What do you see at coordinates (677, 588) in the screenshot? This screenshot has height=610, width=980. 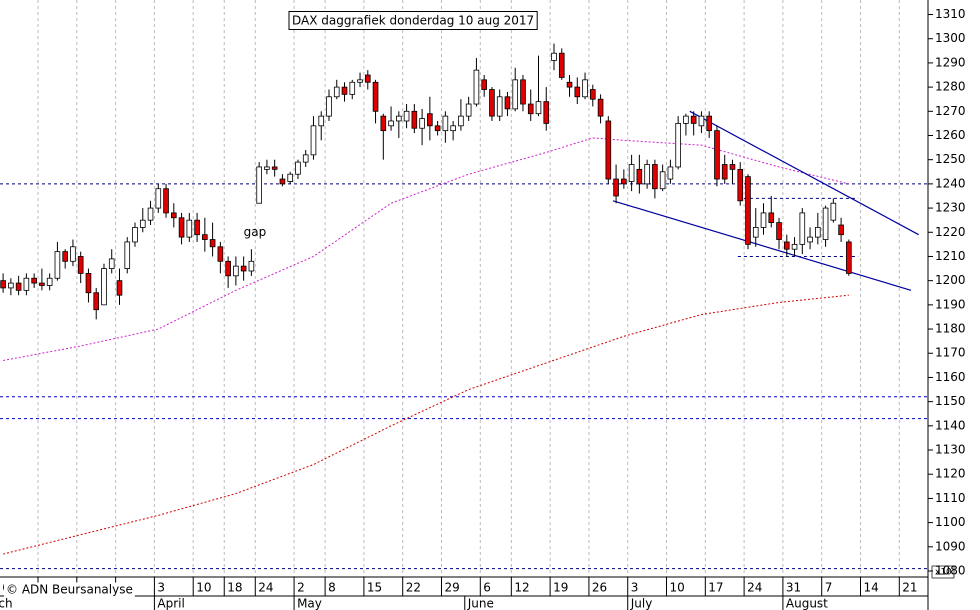 I see `x-tick-label: 10` at bounding box center [677, 588].